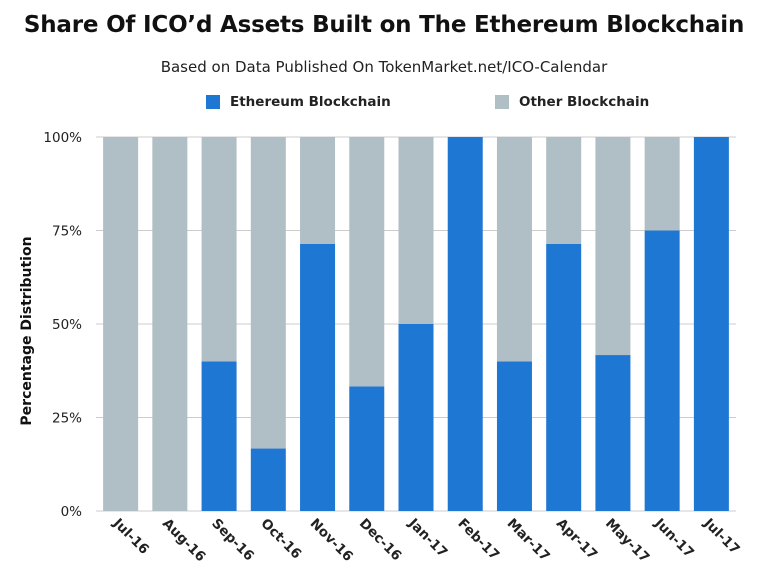  What do you see at coordinates (232, 540) in the screenshot?
I see `x-tick-label: Sep-16` at bounding box center [232, 540].